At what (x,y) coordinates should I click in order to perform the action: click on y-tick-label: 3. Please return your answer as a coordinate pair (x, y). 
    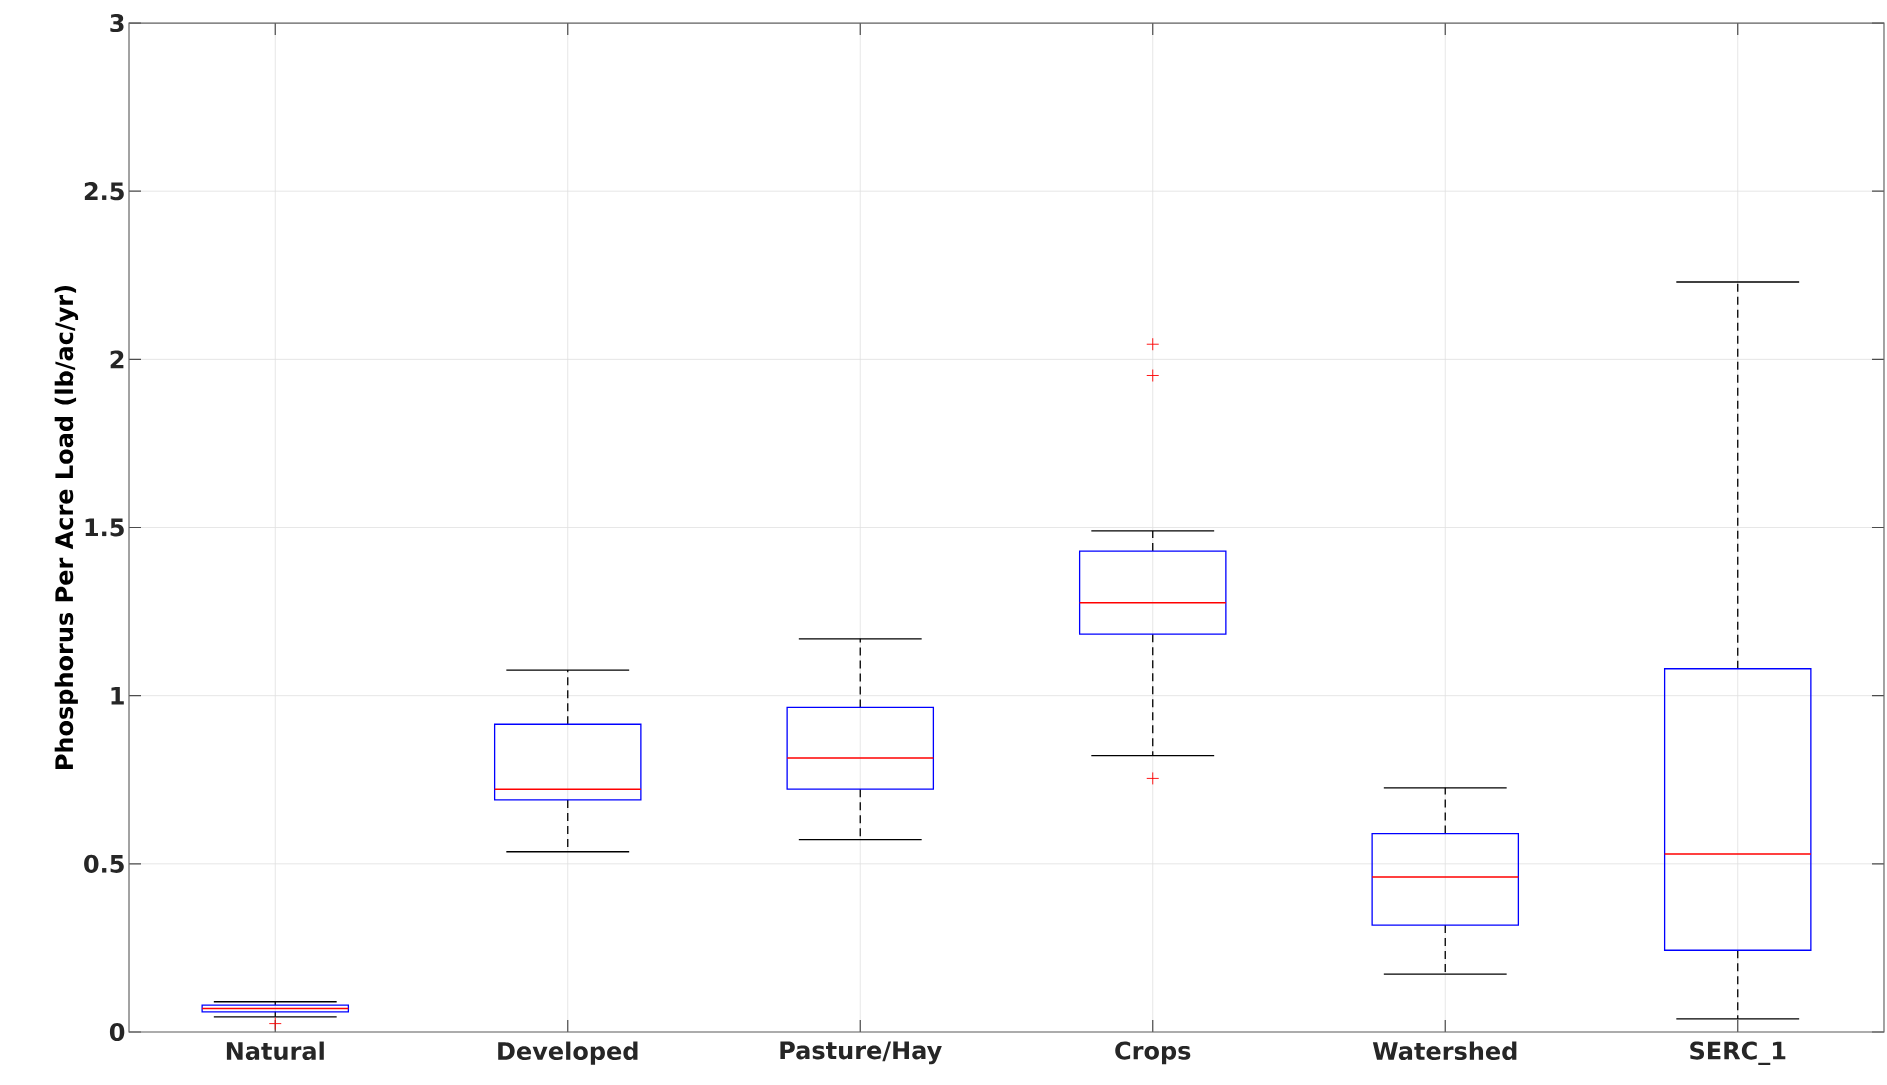
    Looking at the image, I should click on (117, 23).